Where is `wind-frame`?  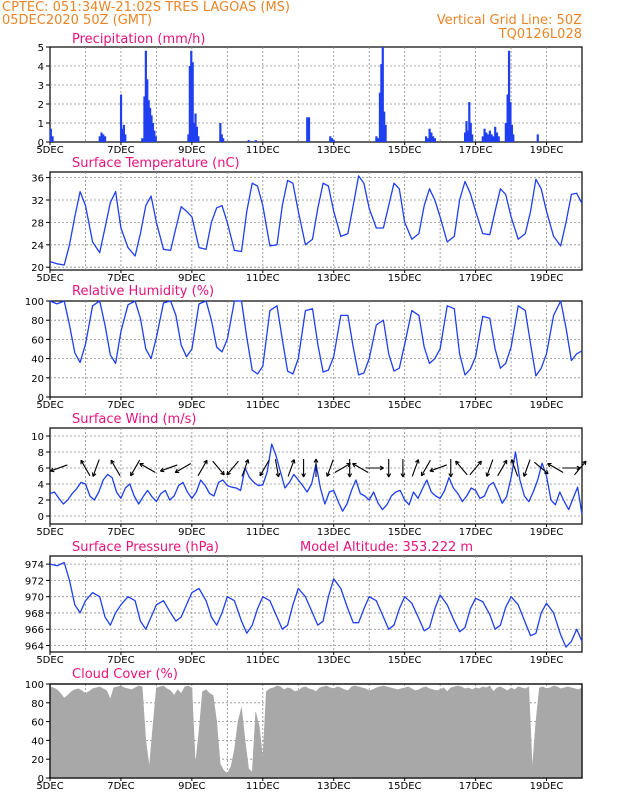
wind-frame is located at coordinates (316, 476).